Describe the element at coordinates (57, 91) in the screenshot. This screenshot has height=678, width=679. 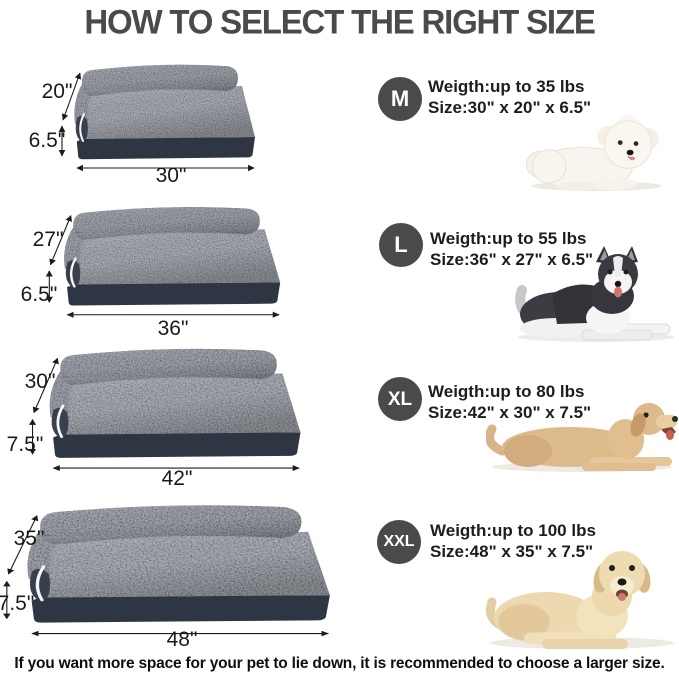
I see `dim-label-depth: 20"` at that location.